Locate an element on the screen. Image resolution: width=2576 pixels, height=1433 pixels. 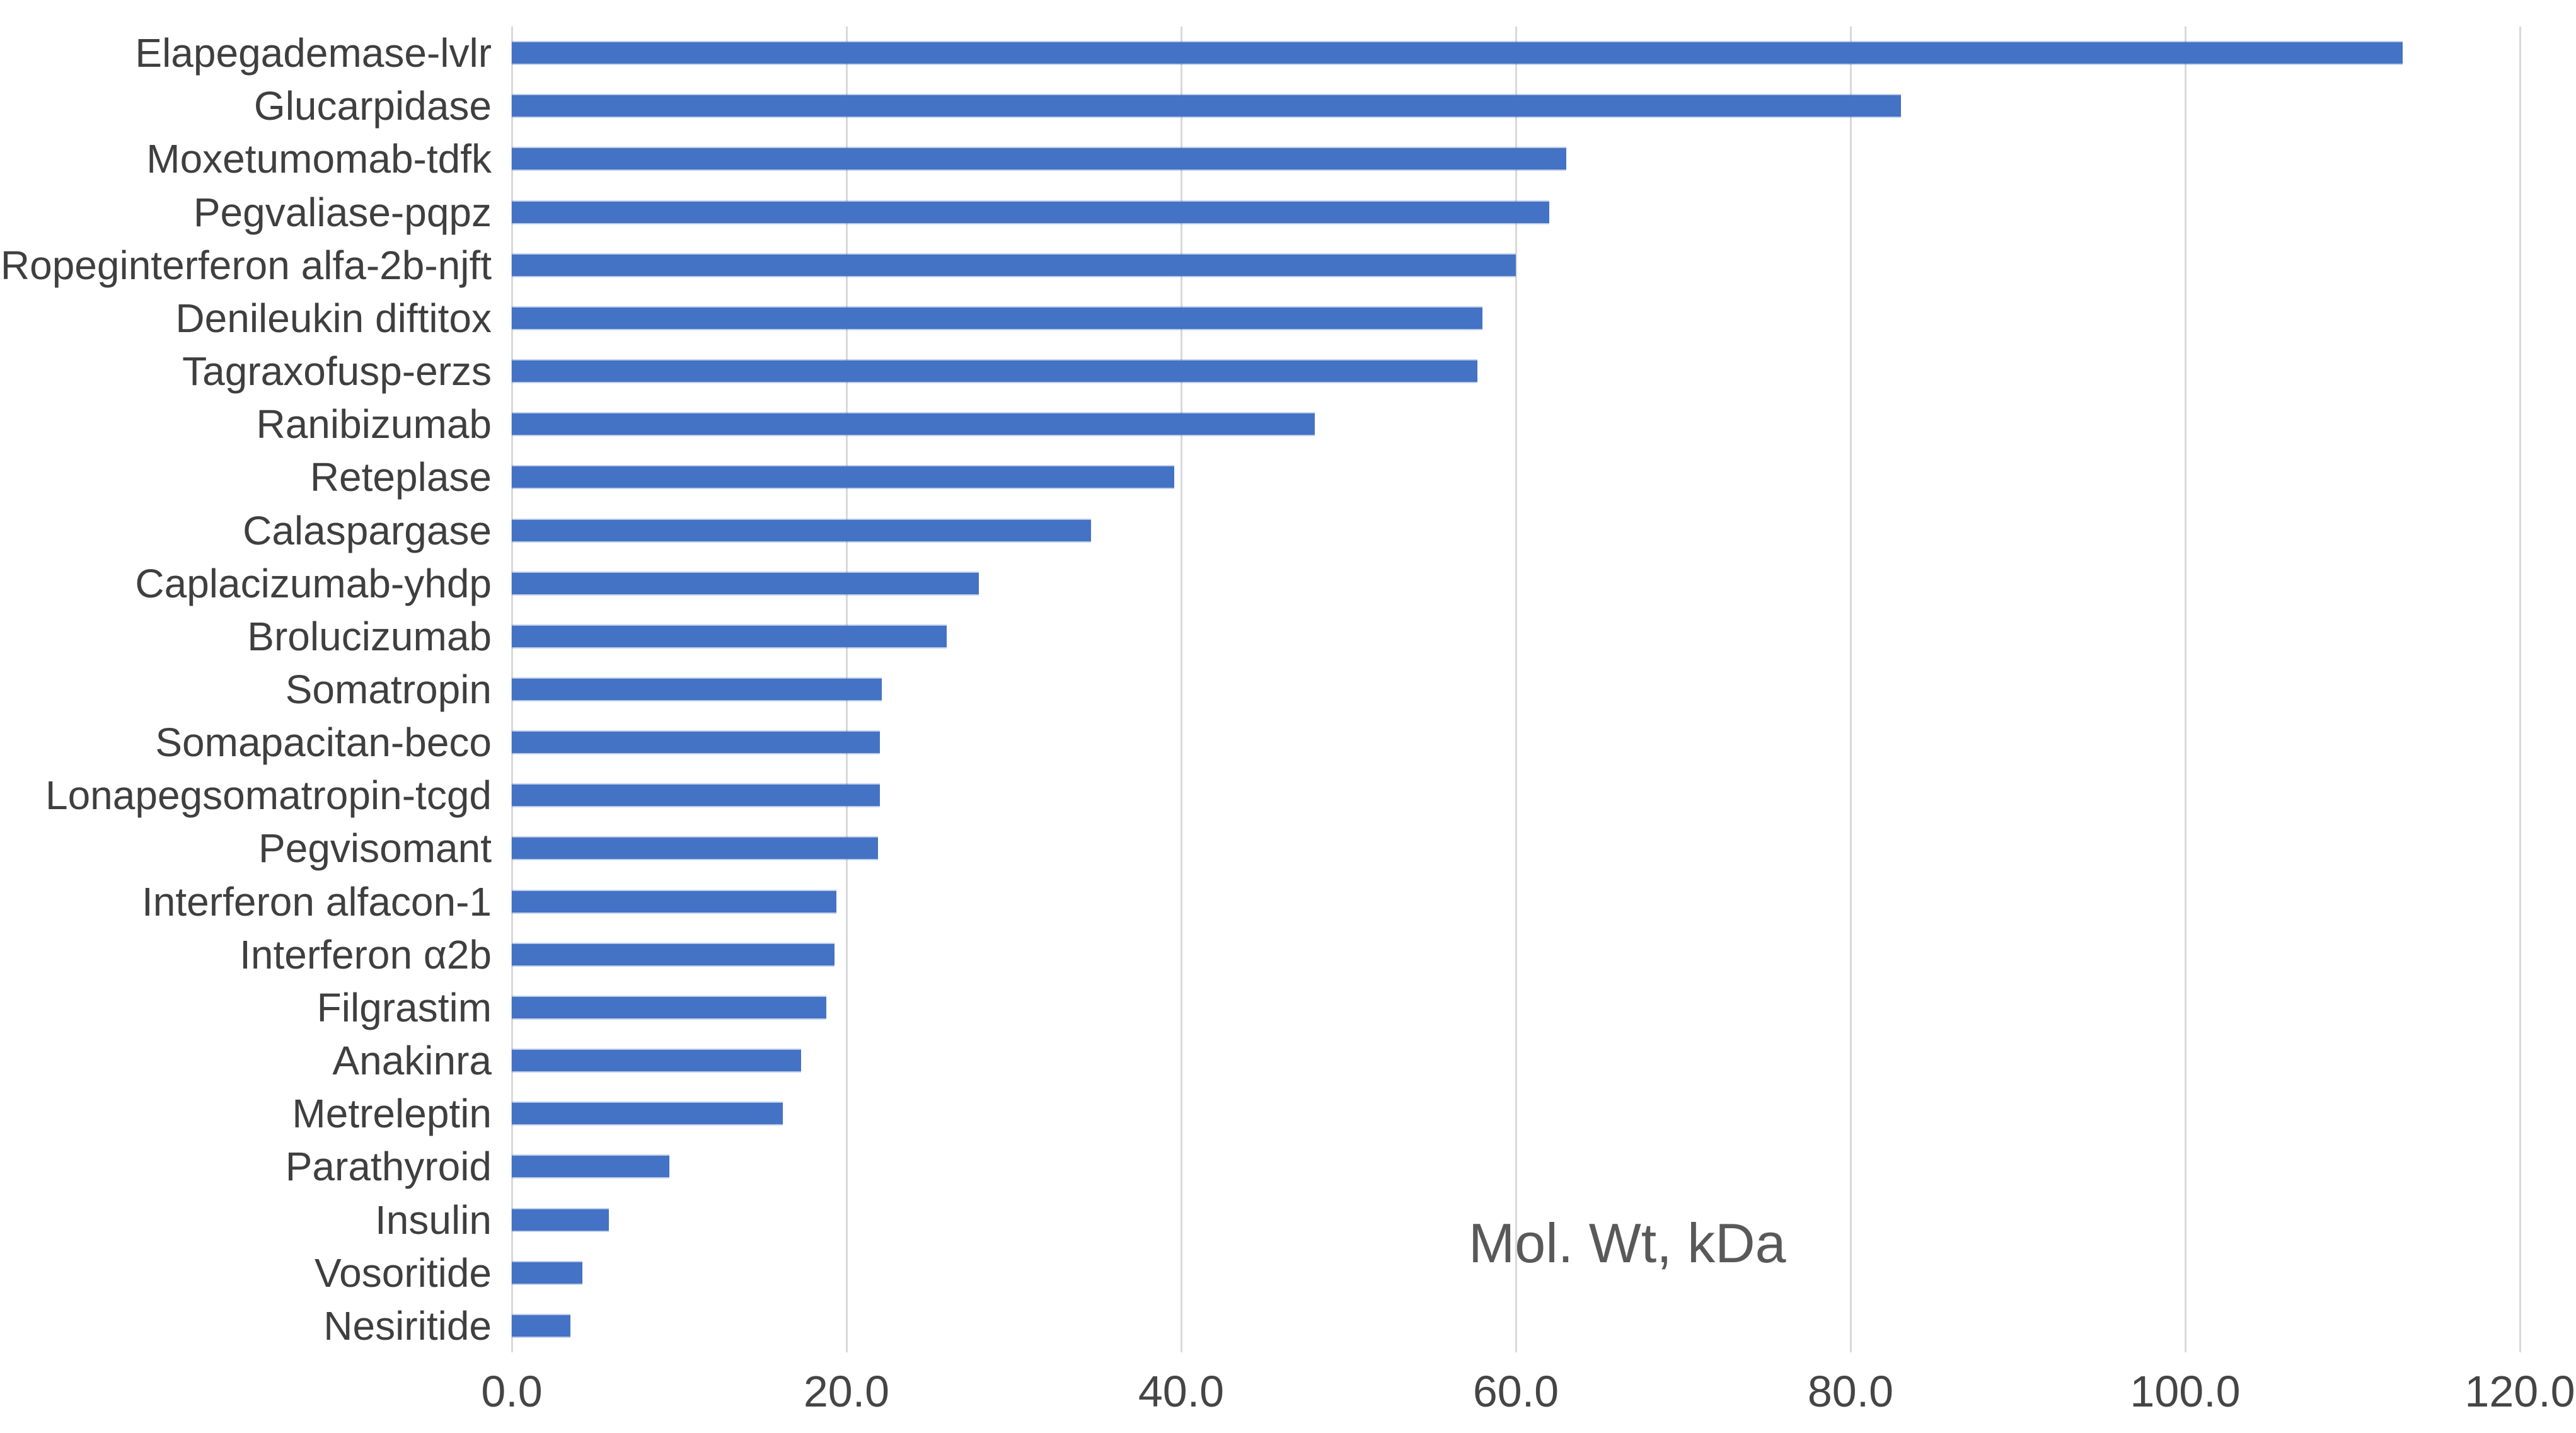
category-label: Denileukin diftitox is located at coordinates (334, 318).